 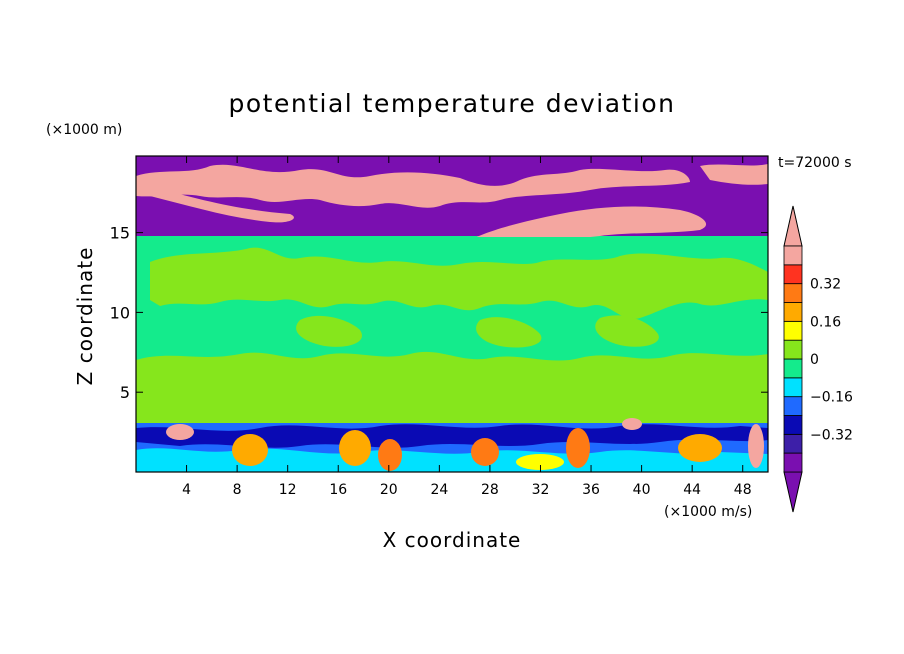 What do you see at coordinates (825, 322) in the screenshot?
I see `colorbar-tick-label: 0.16` at bounding box center [825, 322].